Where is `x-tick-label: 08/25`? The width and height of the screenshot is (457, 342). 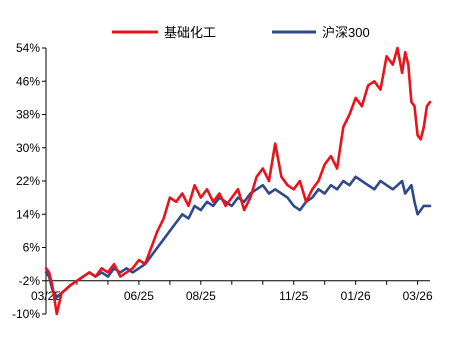 x-tick-label: 08/25 is located at coordinates (201, 296).